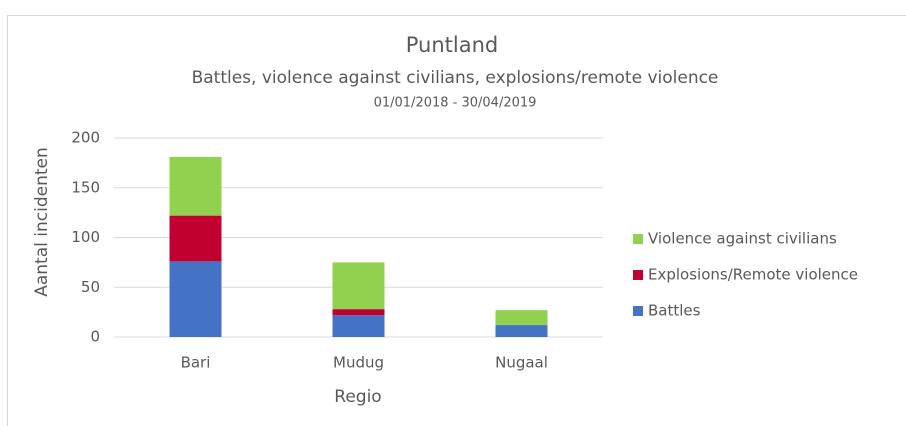 This screenshot has height=426, width=906. I want to click on legend-label: Explosions/Remote violence, so click(753, 275).